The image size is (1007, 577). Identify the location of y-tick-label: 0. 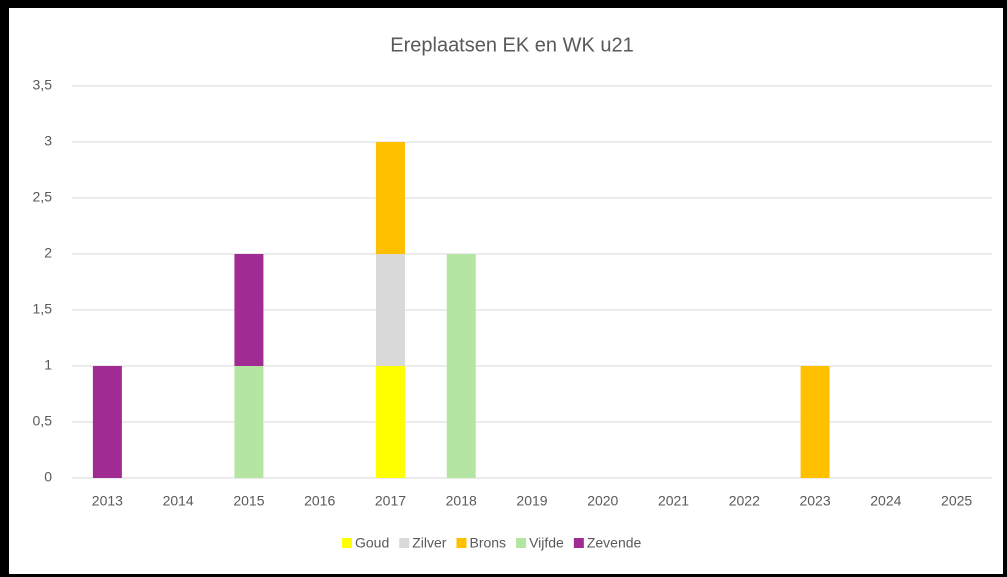
(48, 477).